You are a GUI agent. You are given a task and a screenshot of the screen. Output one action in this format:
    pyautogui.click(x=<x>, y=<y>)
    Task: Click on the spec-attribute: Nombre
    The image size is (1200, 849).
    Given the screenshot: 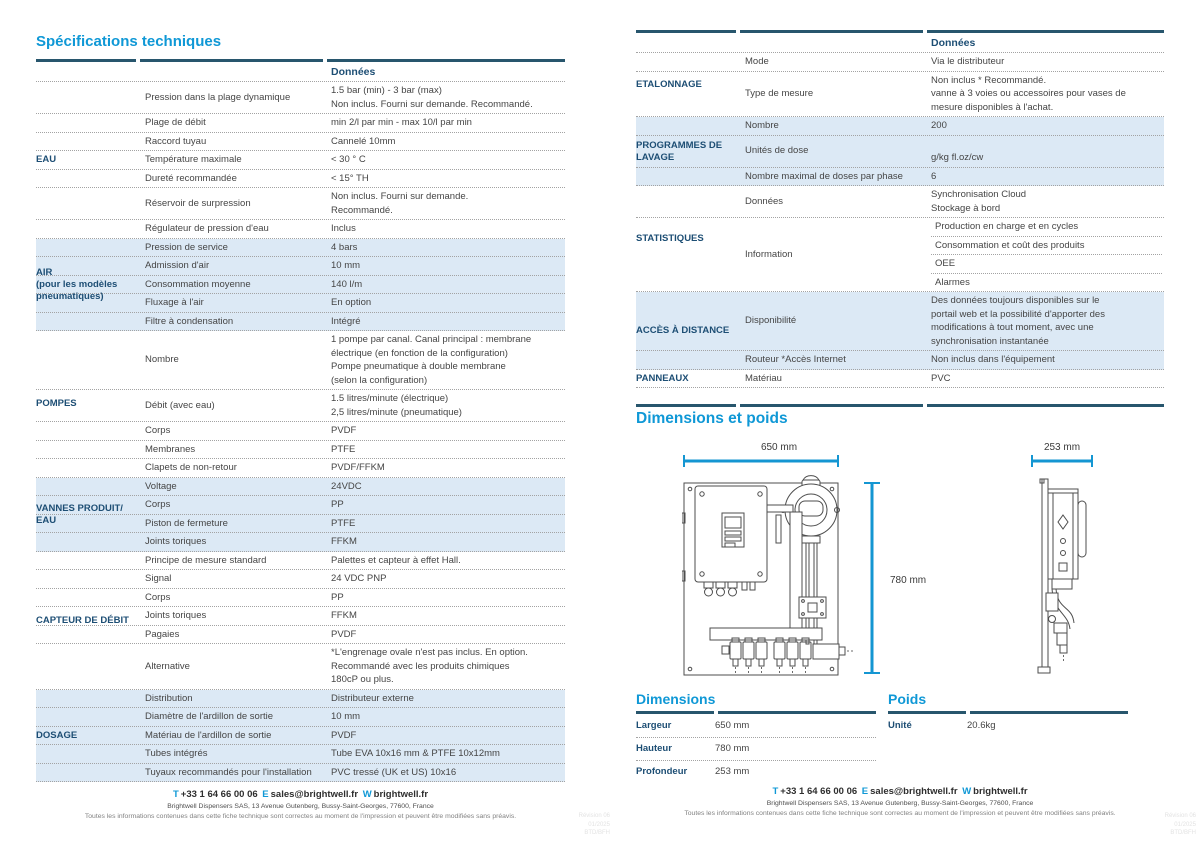 What is the action you would take?
    pyautogui.click(x=762, y=125)
    